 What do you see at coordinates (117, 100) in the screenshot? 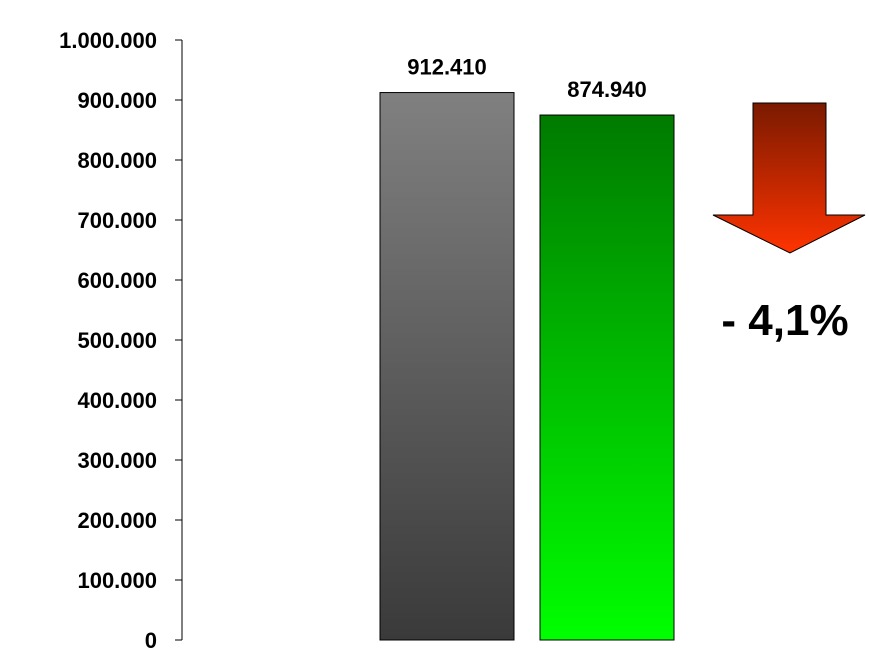
I see `y-tick-label: 900.000` at bounding box center [117, 100].